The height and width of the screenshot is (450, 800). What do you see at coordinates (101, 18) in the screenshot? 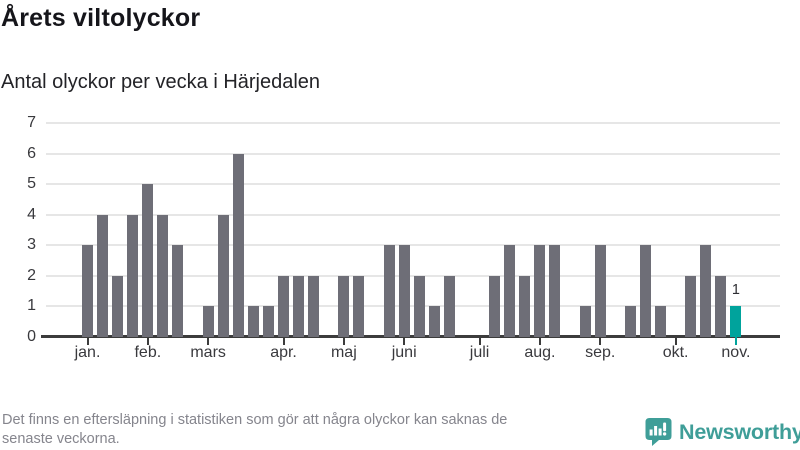
I see `chart-title: Årets viltolyckor` at bounding box center [101, 18].